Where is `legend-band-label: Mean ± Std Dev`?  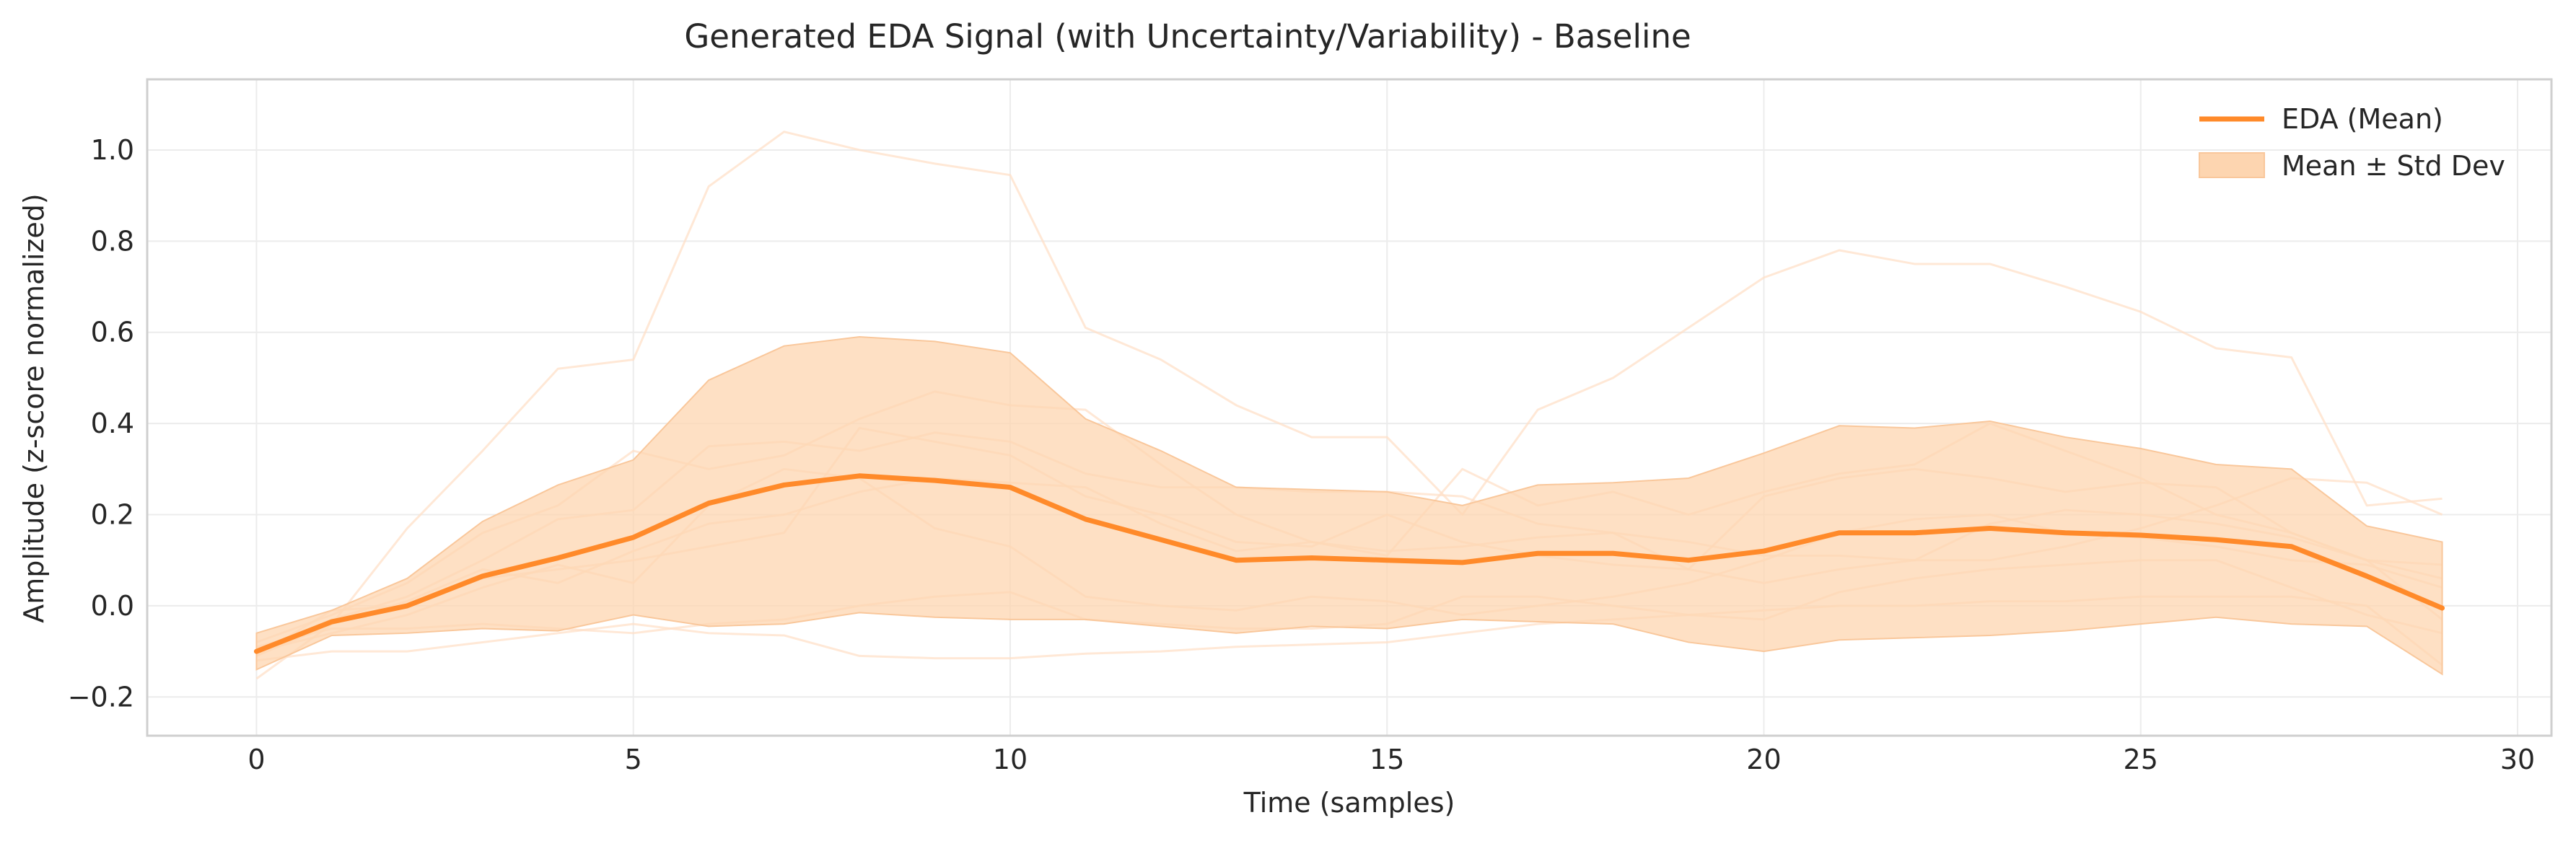 legend-band-label: Mean ± Std Dev is located at coordinates (2393, 166).